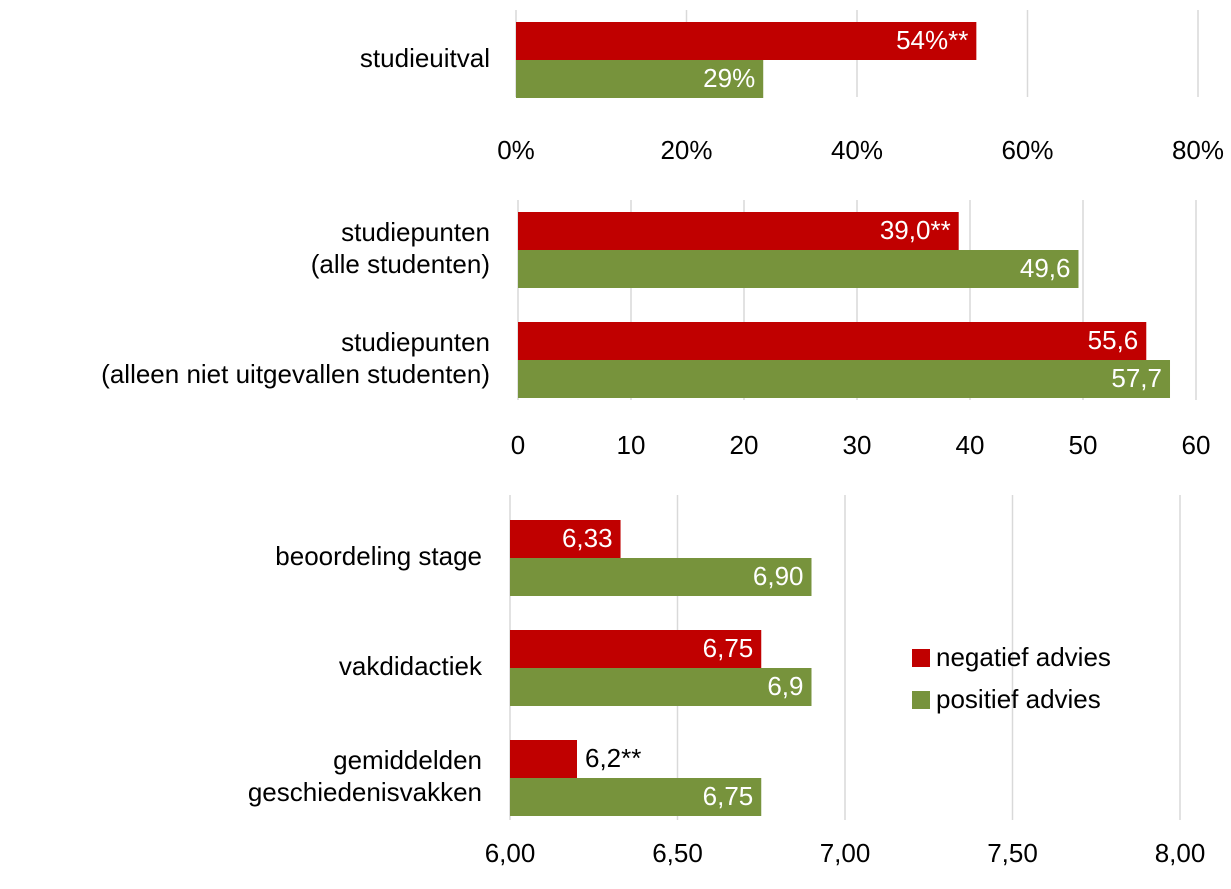 Image resolution: width=1231 pixels, height=889 pixels. Describe the element at coordinates (1018, 699) in the screenshot. I see `legend-label: positief advies` at that location.